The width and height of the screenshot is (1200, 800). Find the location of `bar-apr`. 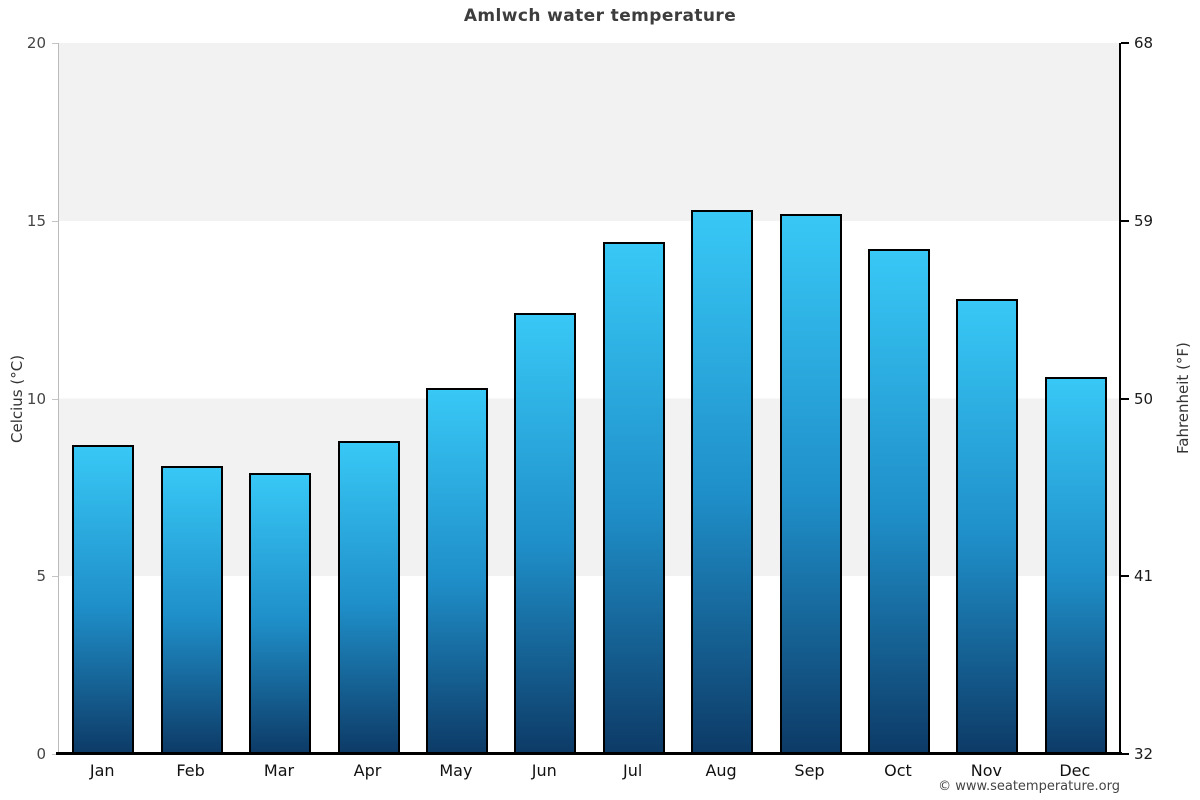

bar-apr is located at coordinates (368, 597).